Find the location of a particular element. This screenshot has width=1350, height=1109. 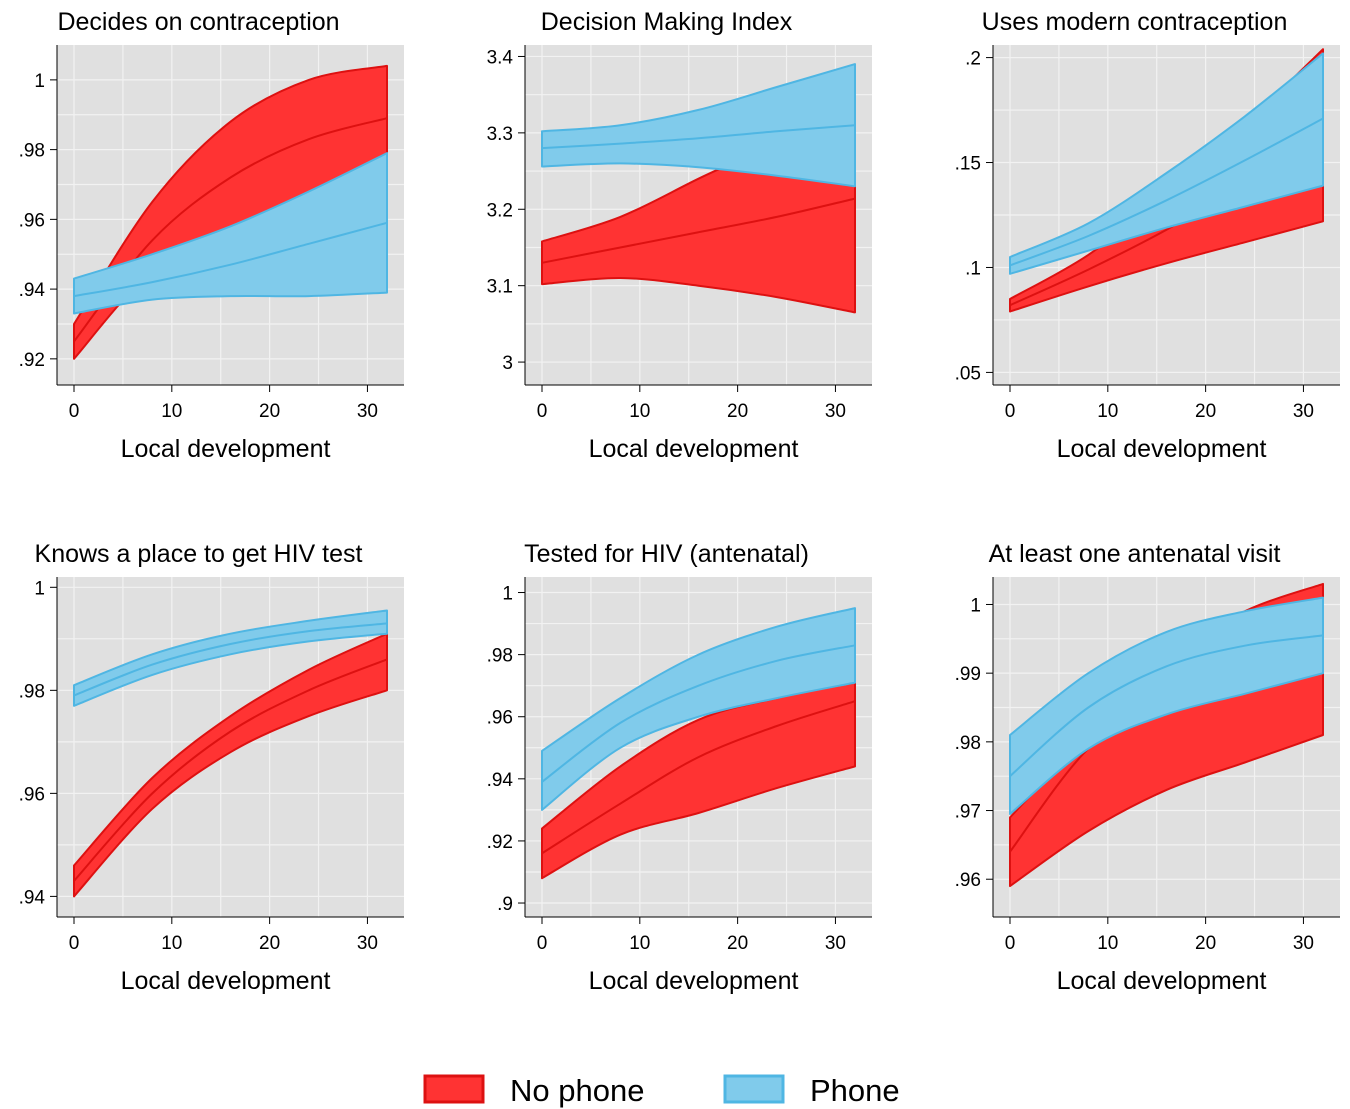

y-tick-label: 3.3 is located at coordinates (500, 134).